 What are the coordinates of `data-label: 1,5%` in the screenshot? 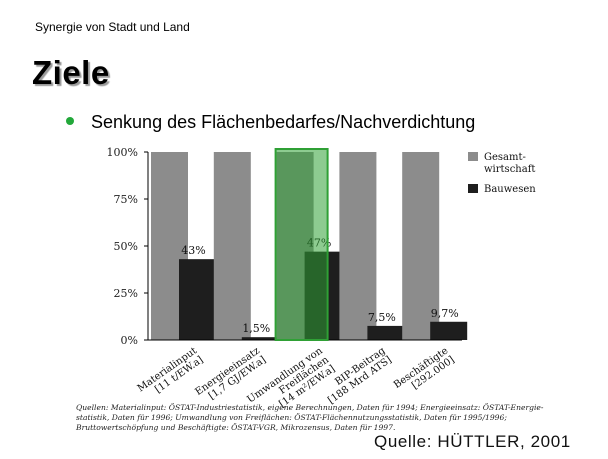 It's located at (256, 328).